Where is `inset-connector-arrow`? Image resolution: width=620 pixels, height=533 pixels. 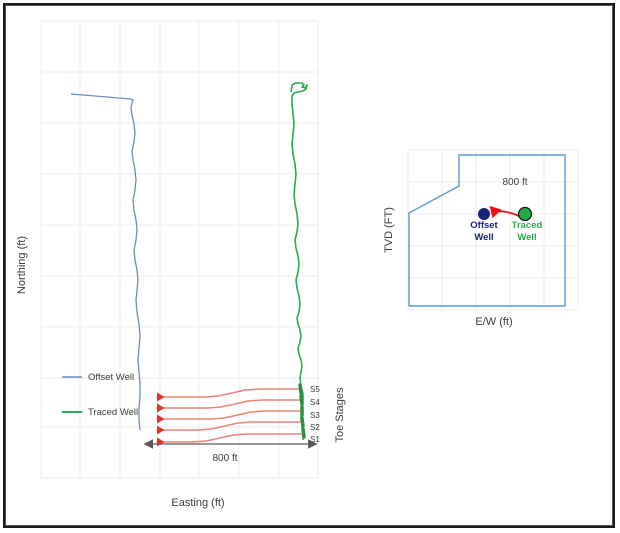
inset-connector-arrow is located at coordinates (504, 212).